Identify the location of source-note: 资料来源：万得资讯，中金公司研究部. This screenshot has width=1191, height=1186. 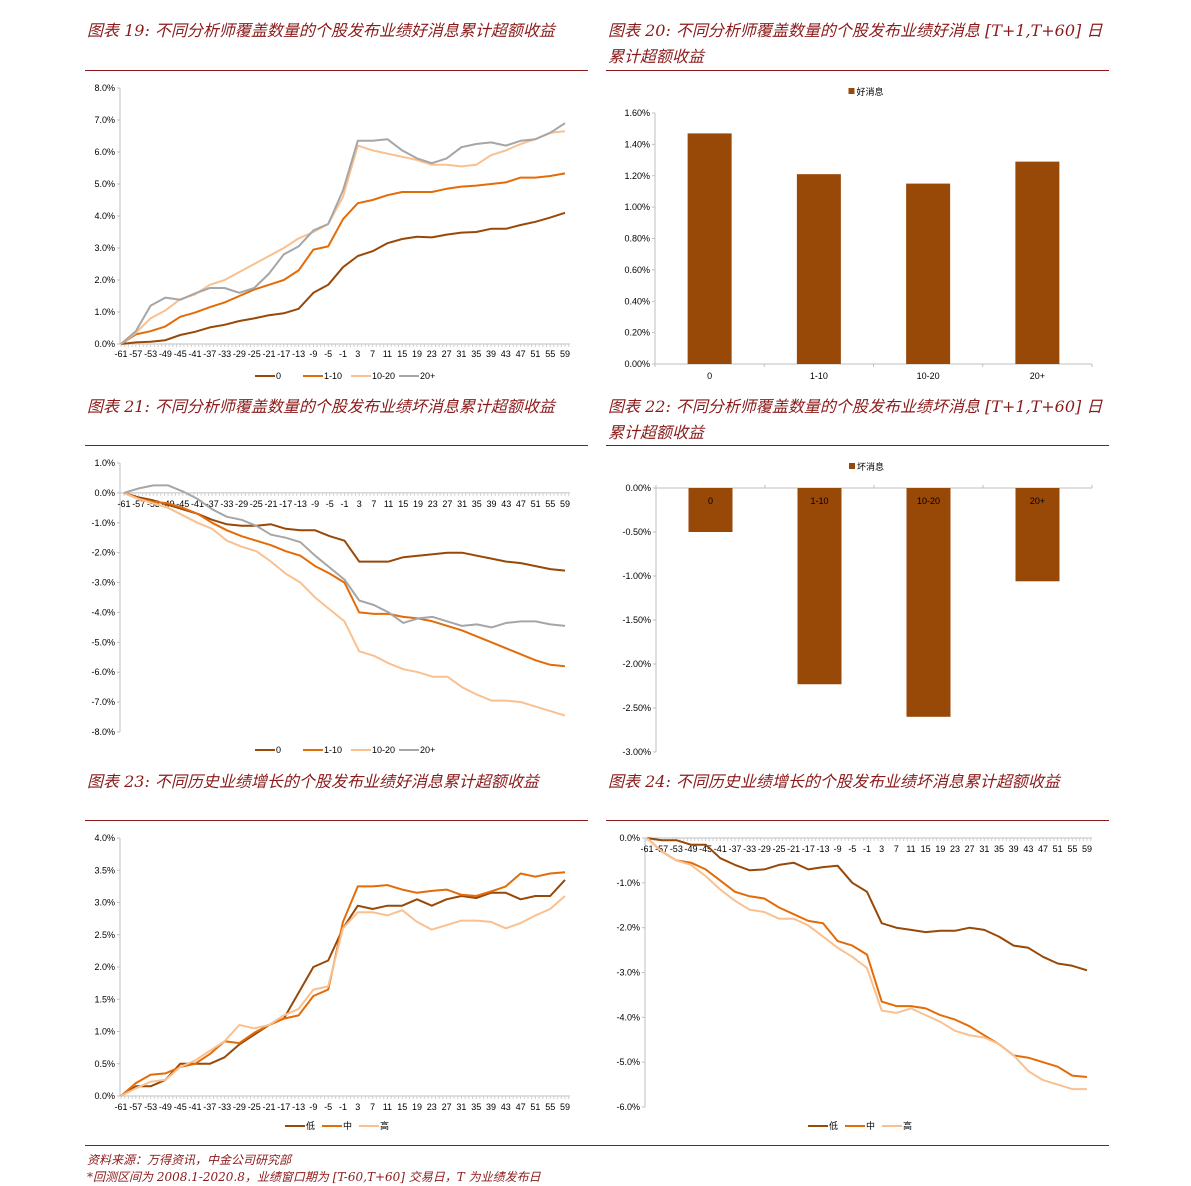
(189, 1160).